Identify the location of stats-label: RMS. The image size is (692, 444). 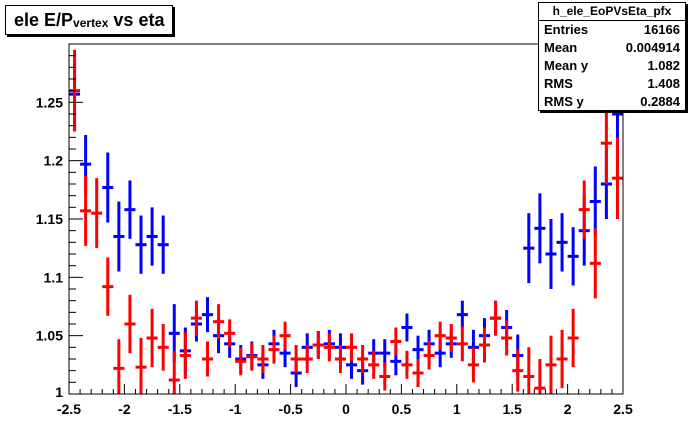
(558, 83).